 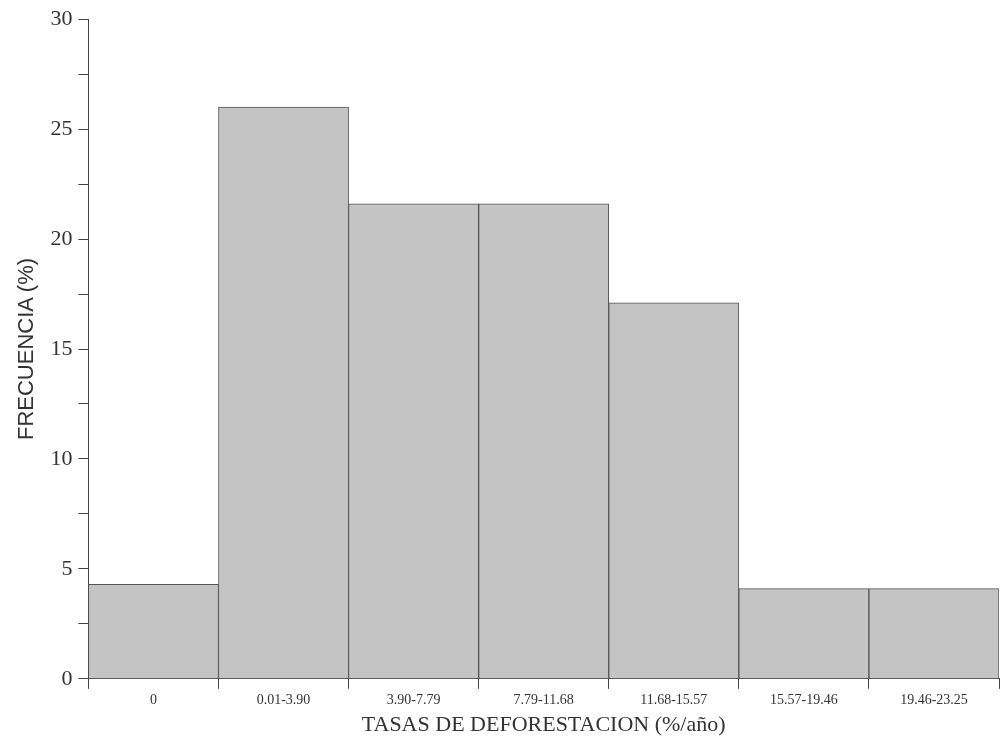 What do you see at coordinates (61, 17) in the screenshot?
I see `y-tick-label: 30` at bounding box center [61, 17].